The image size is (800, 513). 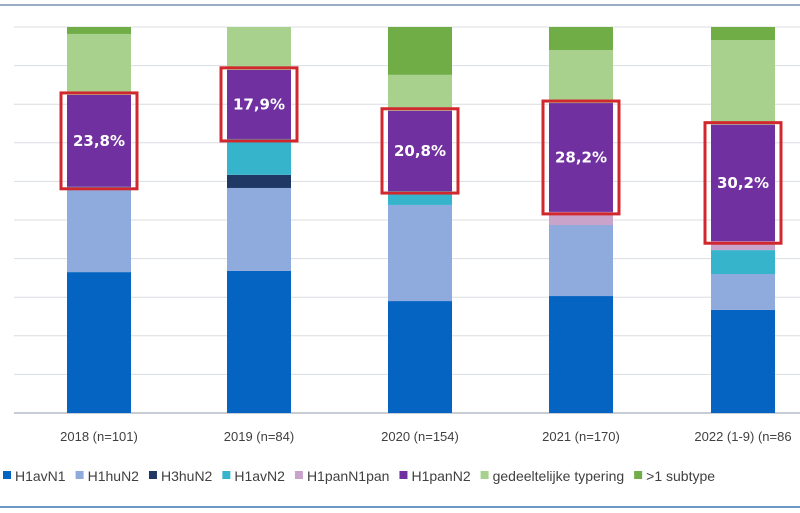 What do you see at coordinates (40, 476) in the screenshot?
I see `legend-label: H1avN1` at bounding box center [40, 476].